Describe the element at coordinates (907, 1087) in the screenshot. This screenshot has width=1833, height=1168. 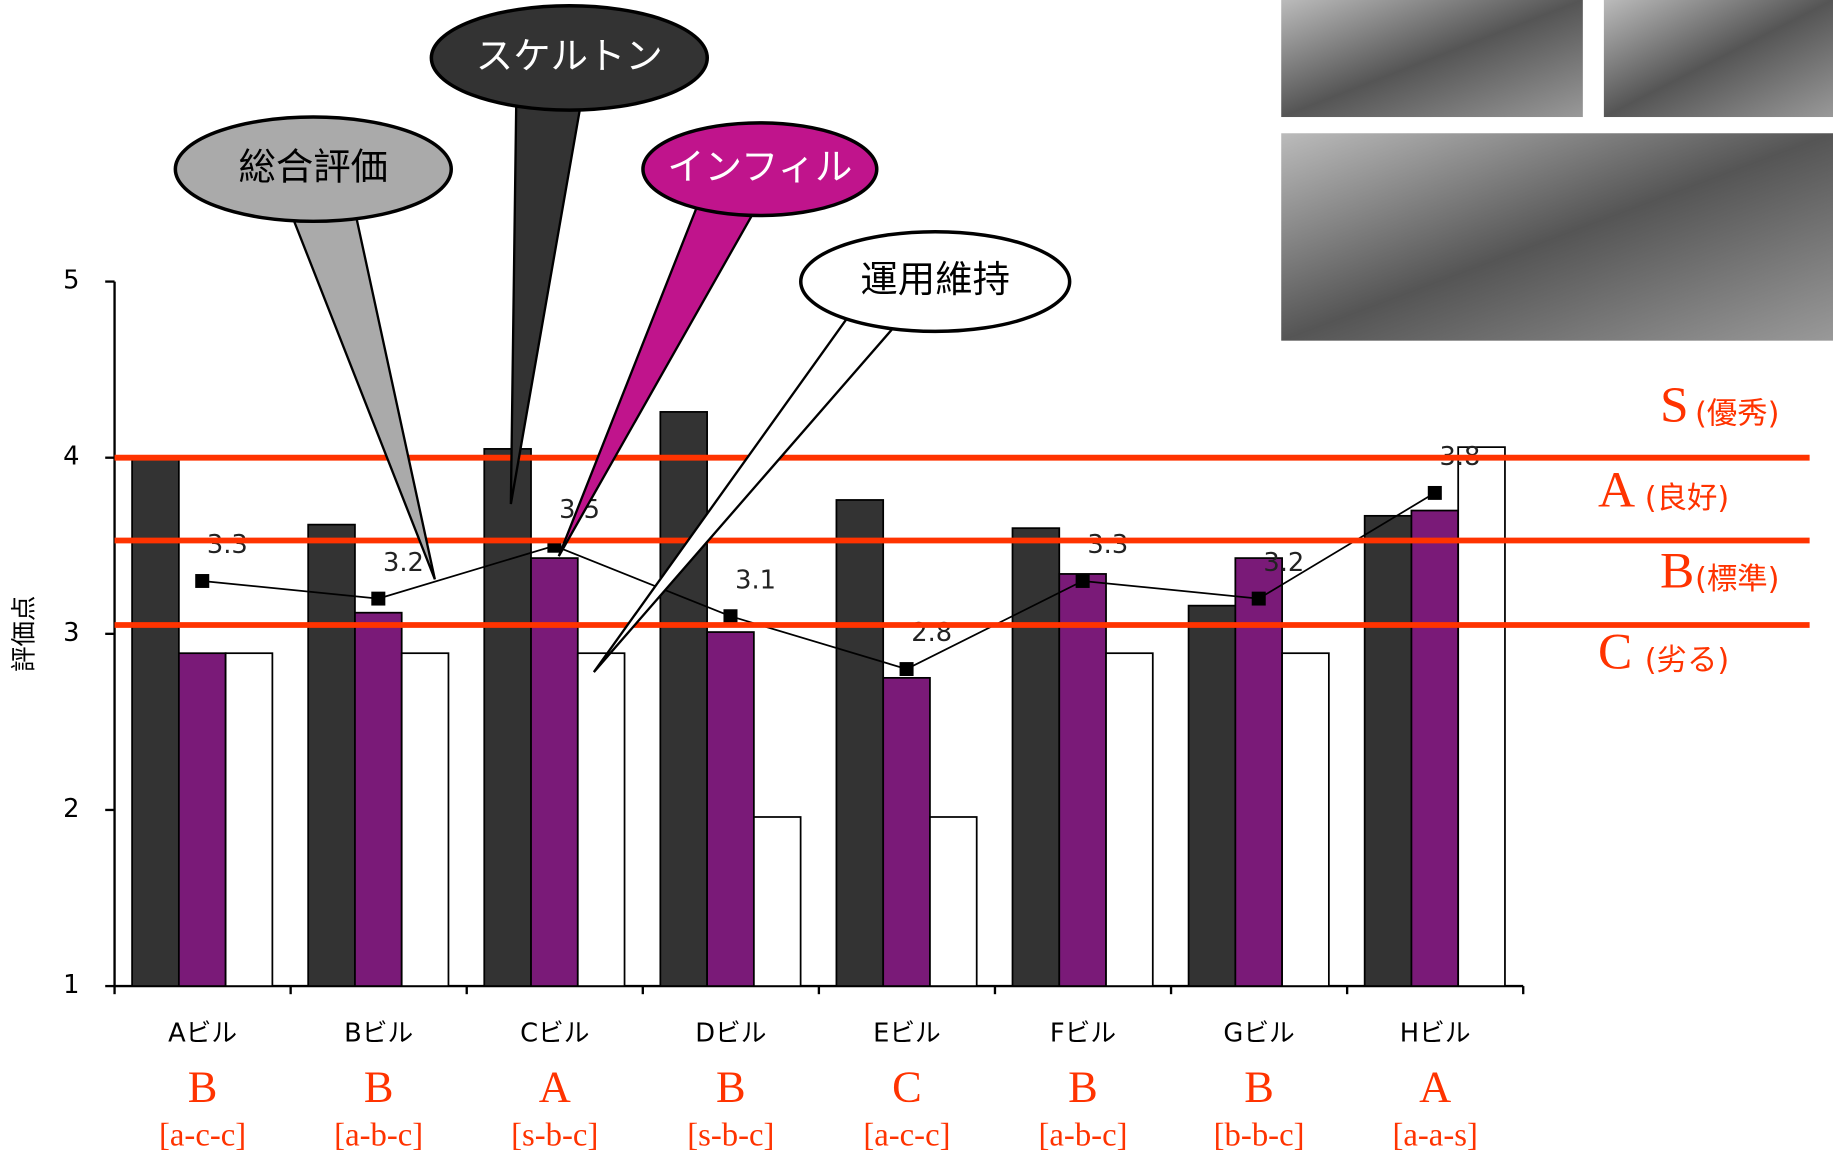
I see `rating: C` at that location.